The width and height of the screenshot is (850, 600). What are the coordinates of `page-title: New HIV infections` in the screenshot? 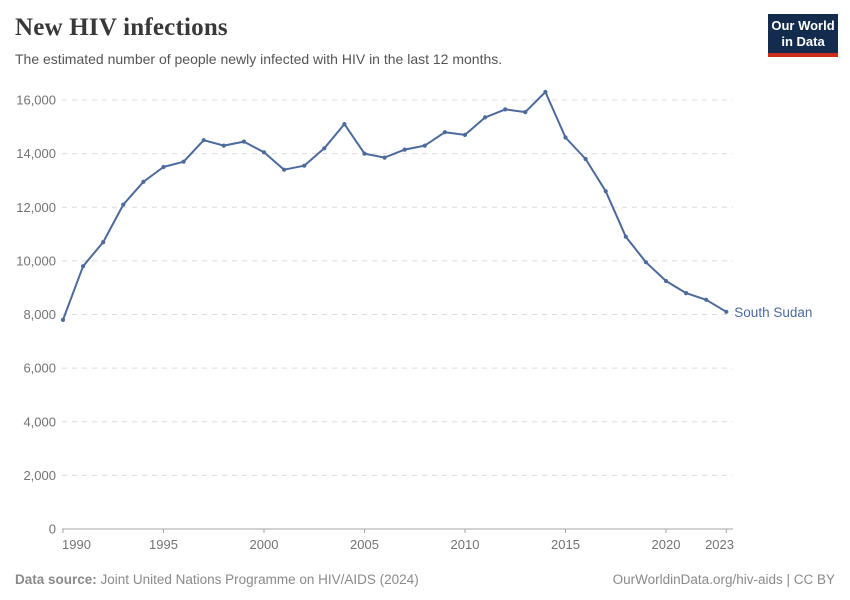 It's located at (121, 27).